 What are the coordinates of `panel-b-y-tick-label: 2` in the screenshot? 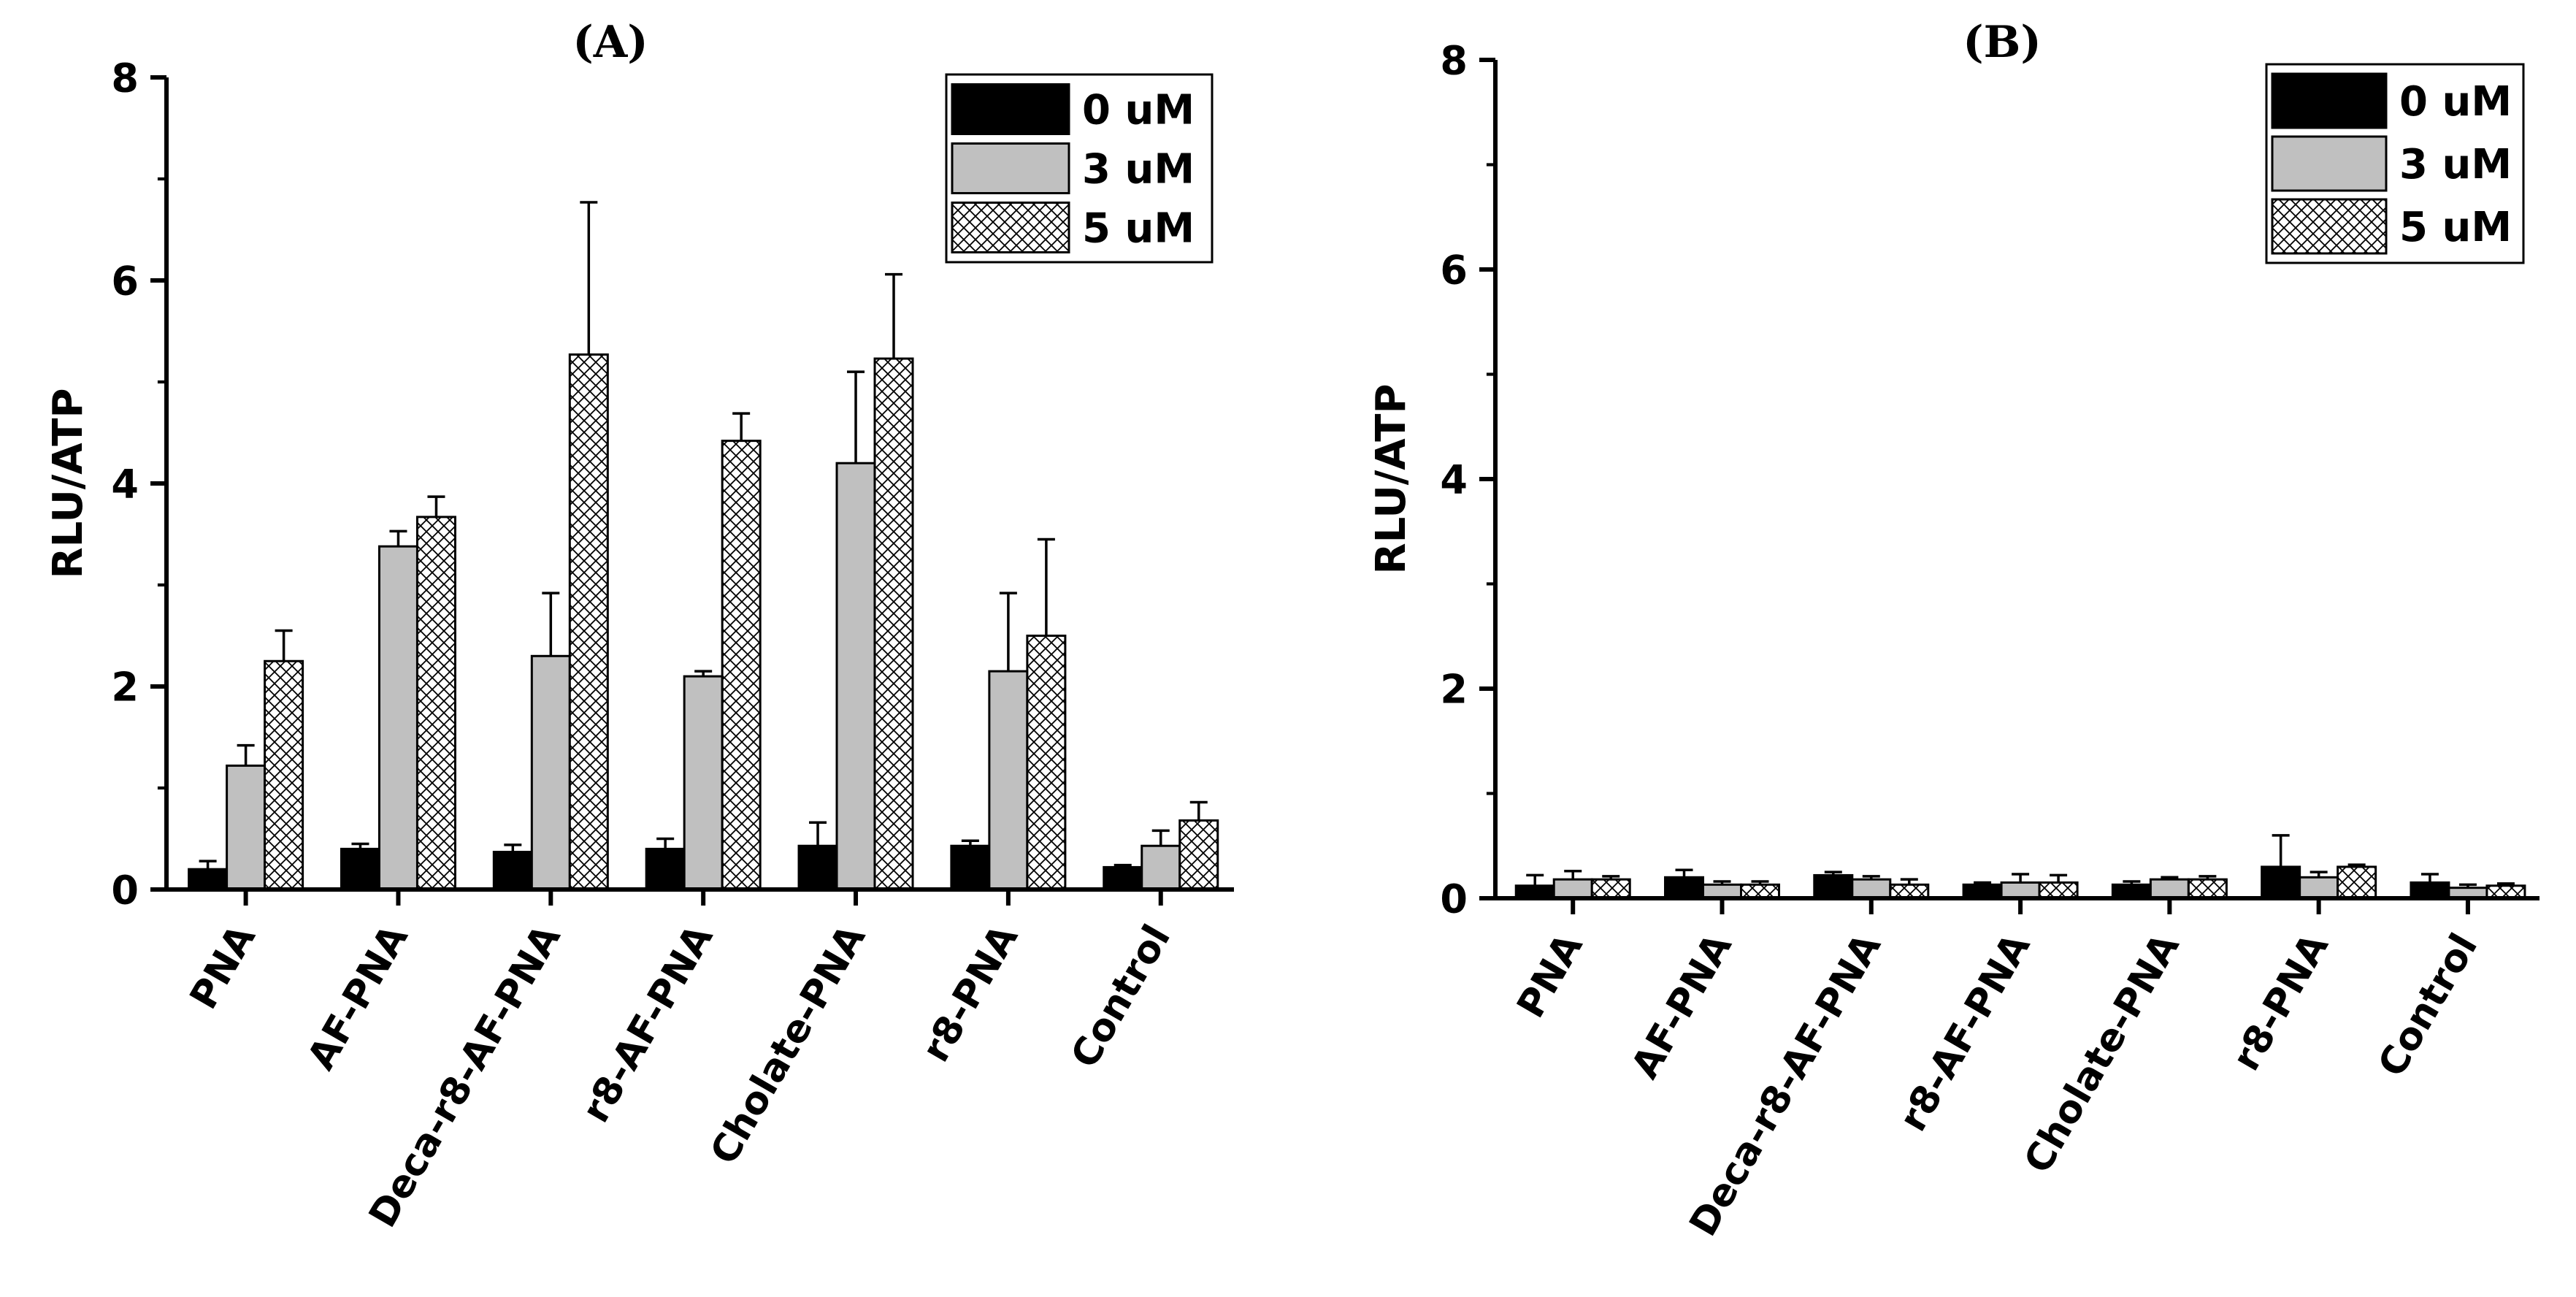 It's located at (1454, 689).